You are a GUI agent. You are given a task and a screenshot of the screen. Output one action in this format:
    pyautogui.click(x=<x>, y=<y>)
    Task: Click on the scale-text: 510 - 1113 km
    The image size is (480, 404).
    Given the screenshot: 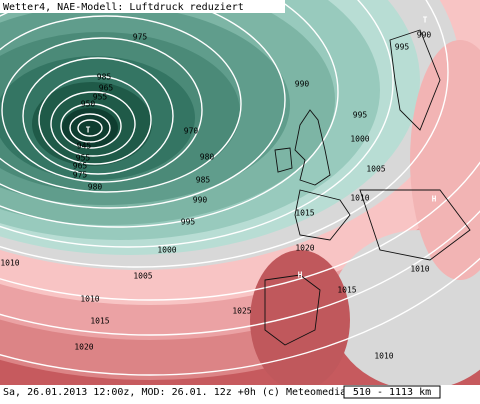 What is the action you would take?
    pyautogui.click(x=392, y=392)
    